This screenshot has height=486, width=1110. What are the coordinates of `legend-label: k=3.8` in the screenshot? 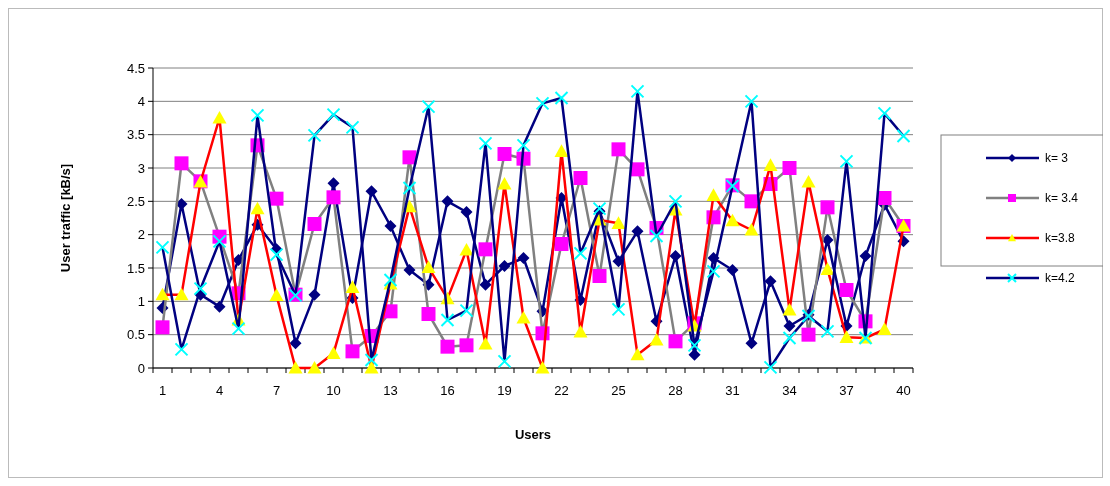 It's located at (1060, 238).